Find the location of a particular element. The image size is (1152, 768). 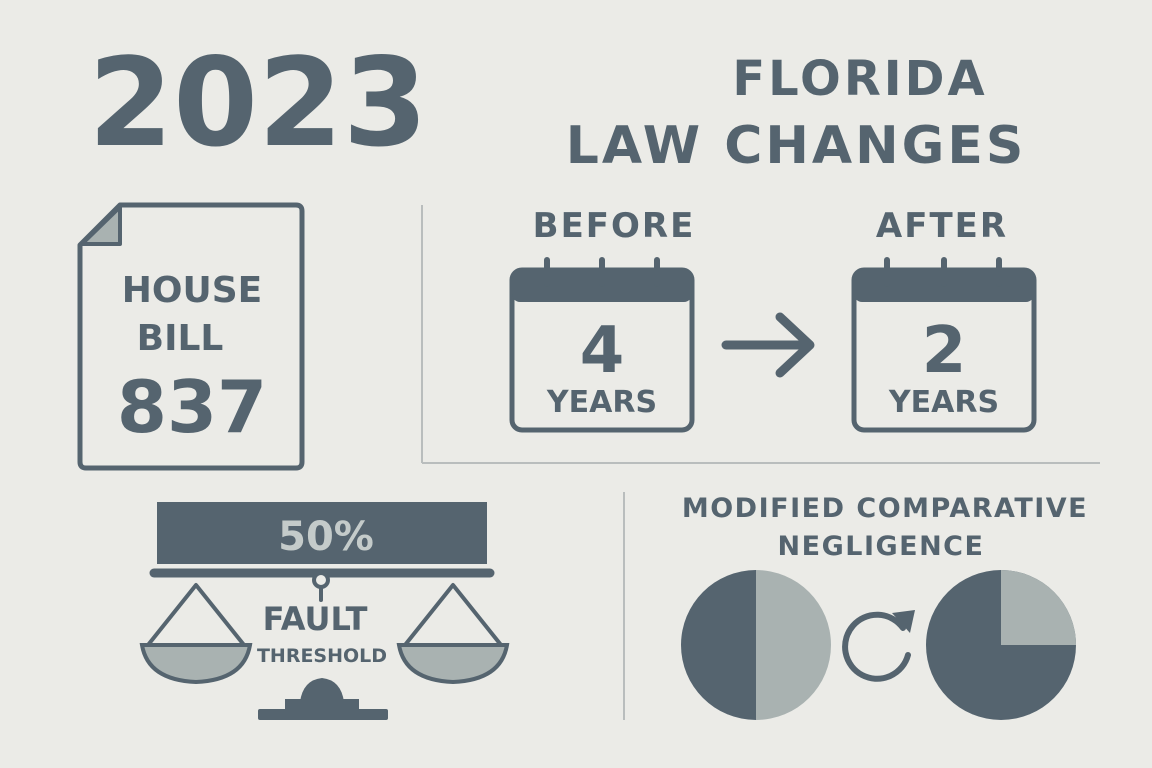

cycle-head is located at coordinates (903, 621).